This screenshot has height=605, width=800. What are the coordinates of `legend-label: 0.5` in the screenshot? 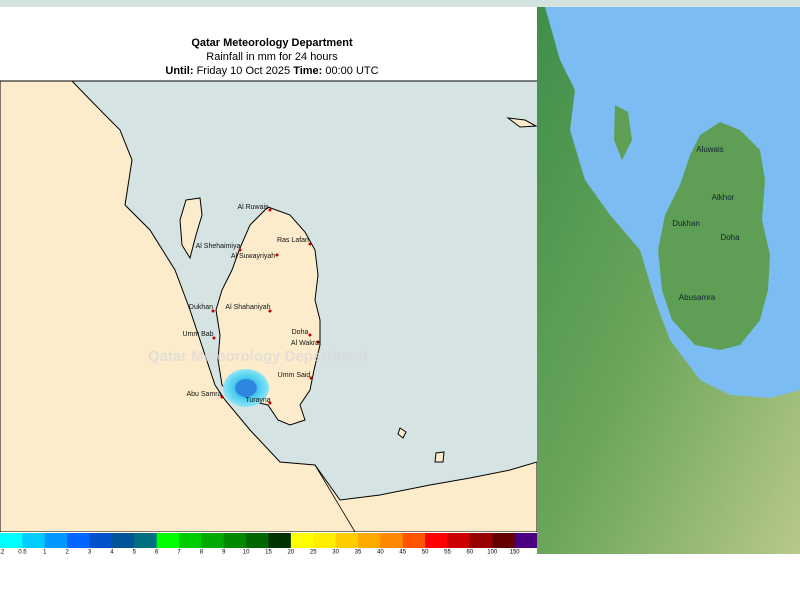 It's located at (22, 553).